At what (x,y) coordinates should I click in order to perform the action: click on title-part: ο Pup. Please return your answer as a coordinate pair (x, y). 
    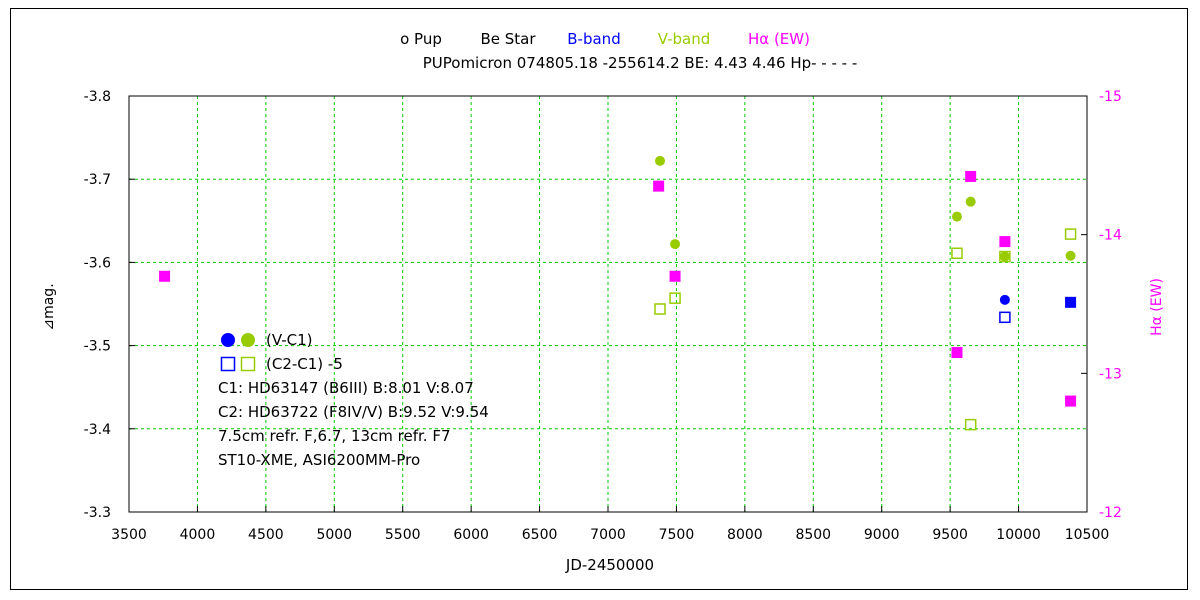
    Looking at the image, I should click on (421, 39).